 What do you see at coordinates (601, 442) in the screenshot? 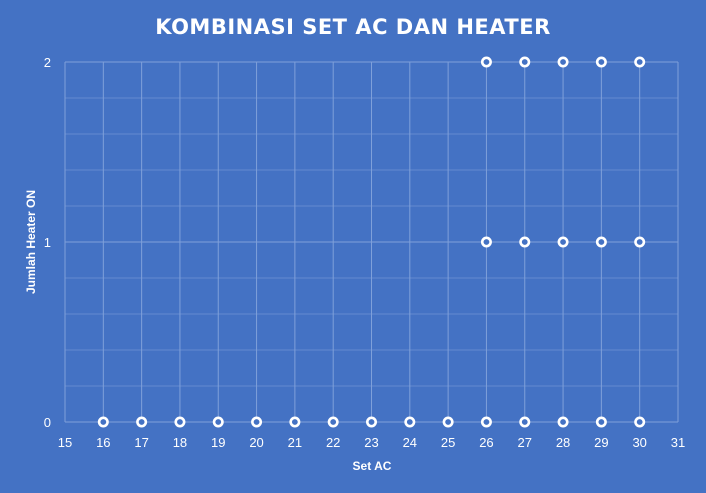
I see `x-tick-label: 29` at bounding box center [601, 442].